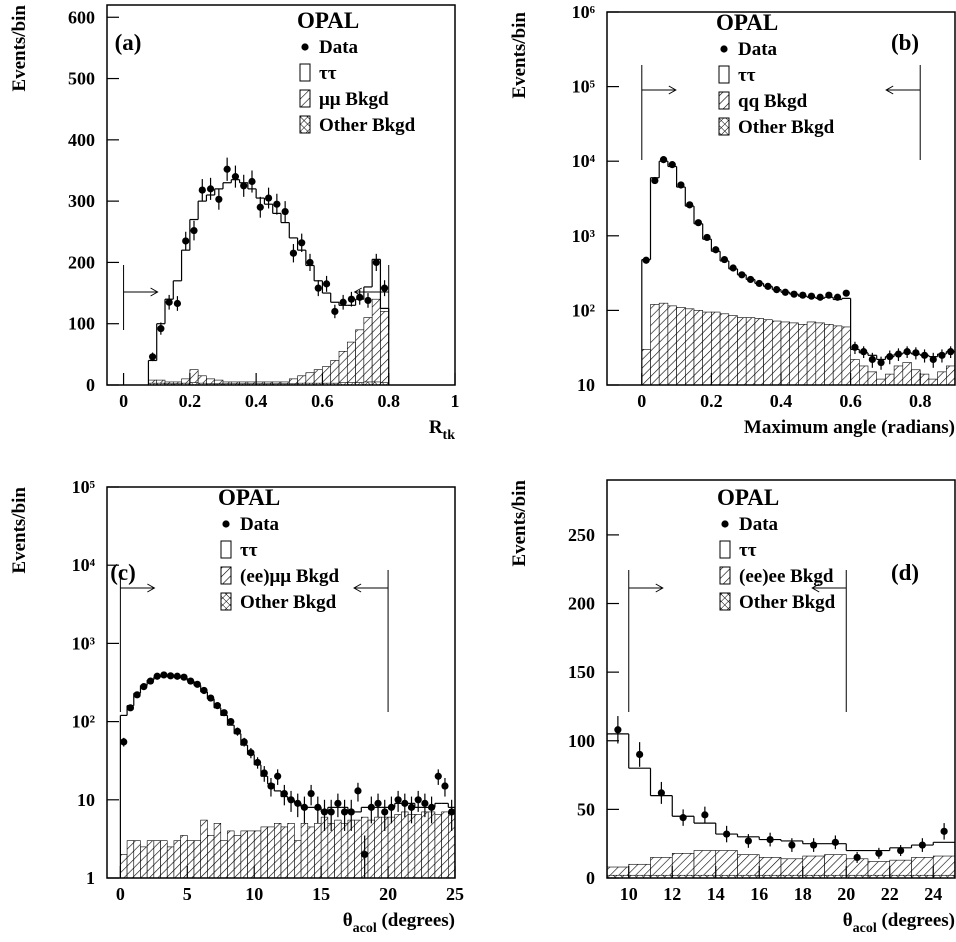  What do you see at coordinates (905, 42) in the screenshot?
I see `panel-label: (b)` at bounding box center [905, 42].